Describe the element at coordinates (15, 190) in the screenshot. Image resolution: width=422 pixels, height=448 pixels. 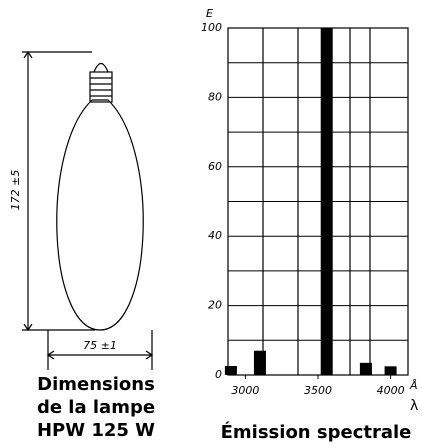
I see `height-label: 172 ±5` at that location.